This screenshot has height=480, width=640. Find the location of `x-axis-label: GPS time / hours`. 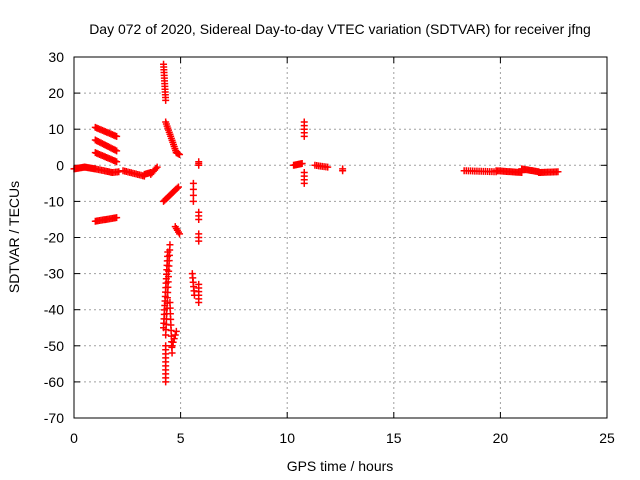

x-axis-label: GPS time / hours is located at coordinates (340, 466).